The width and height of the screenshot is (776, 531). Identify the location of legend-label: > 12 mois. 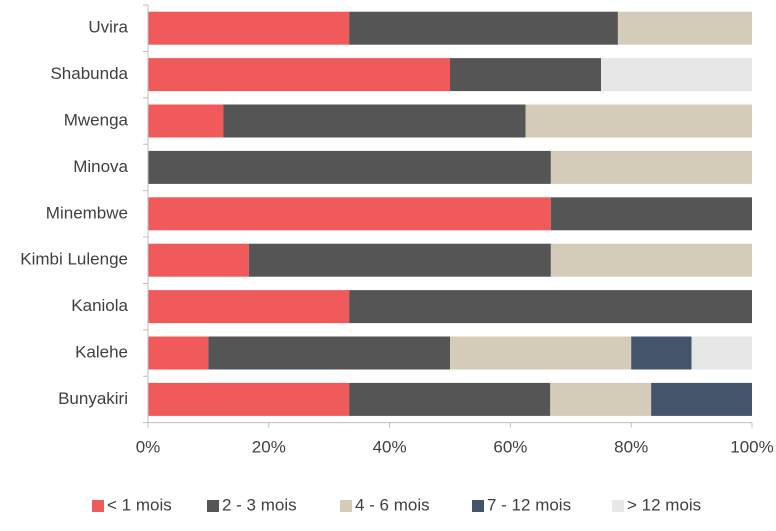
(664, 504).